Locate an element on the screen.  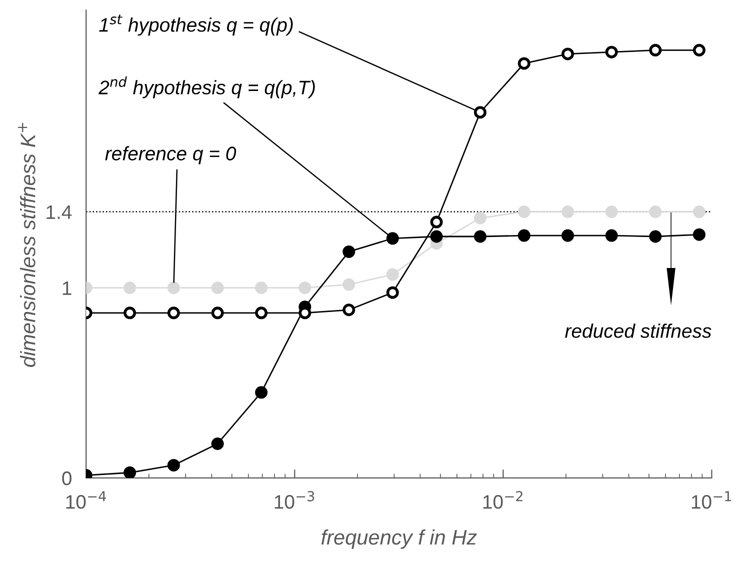
x-tick-label: 10$^{−4}$ is located at coordinates (86, 500).